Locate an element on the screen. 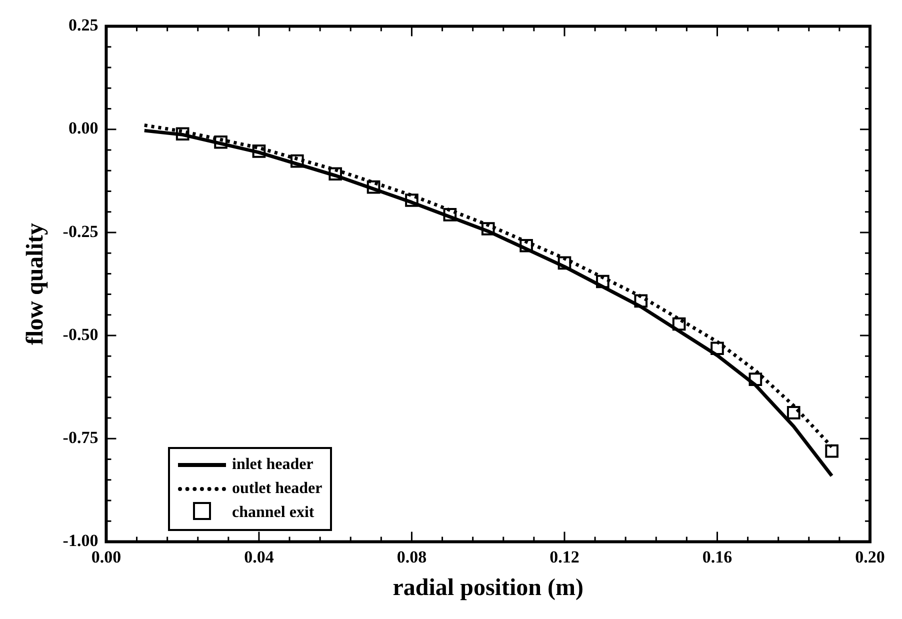 This screenshot has height=619, width=902. x-tick-label: 0.04 is located at coordinates (259, 556).